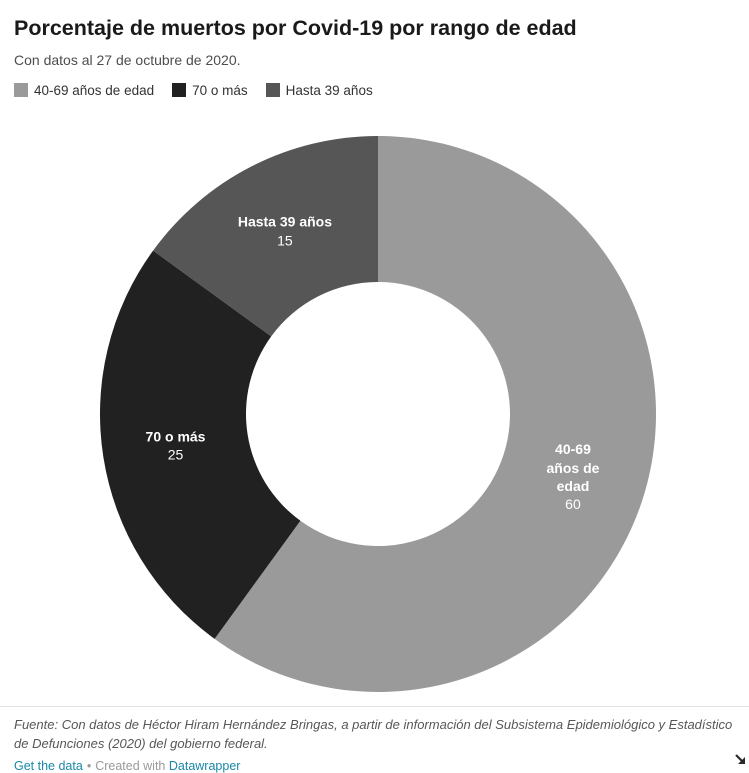  I want to click on get-the-data-link: Get the data, so click(48, 765).